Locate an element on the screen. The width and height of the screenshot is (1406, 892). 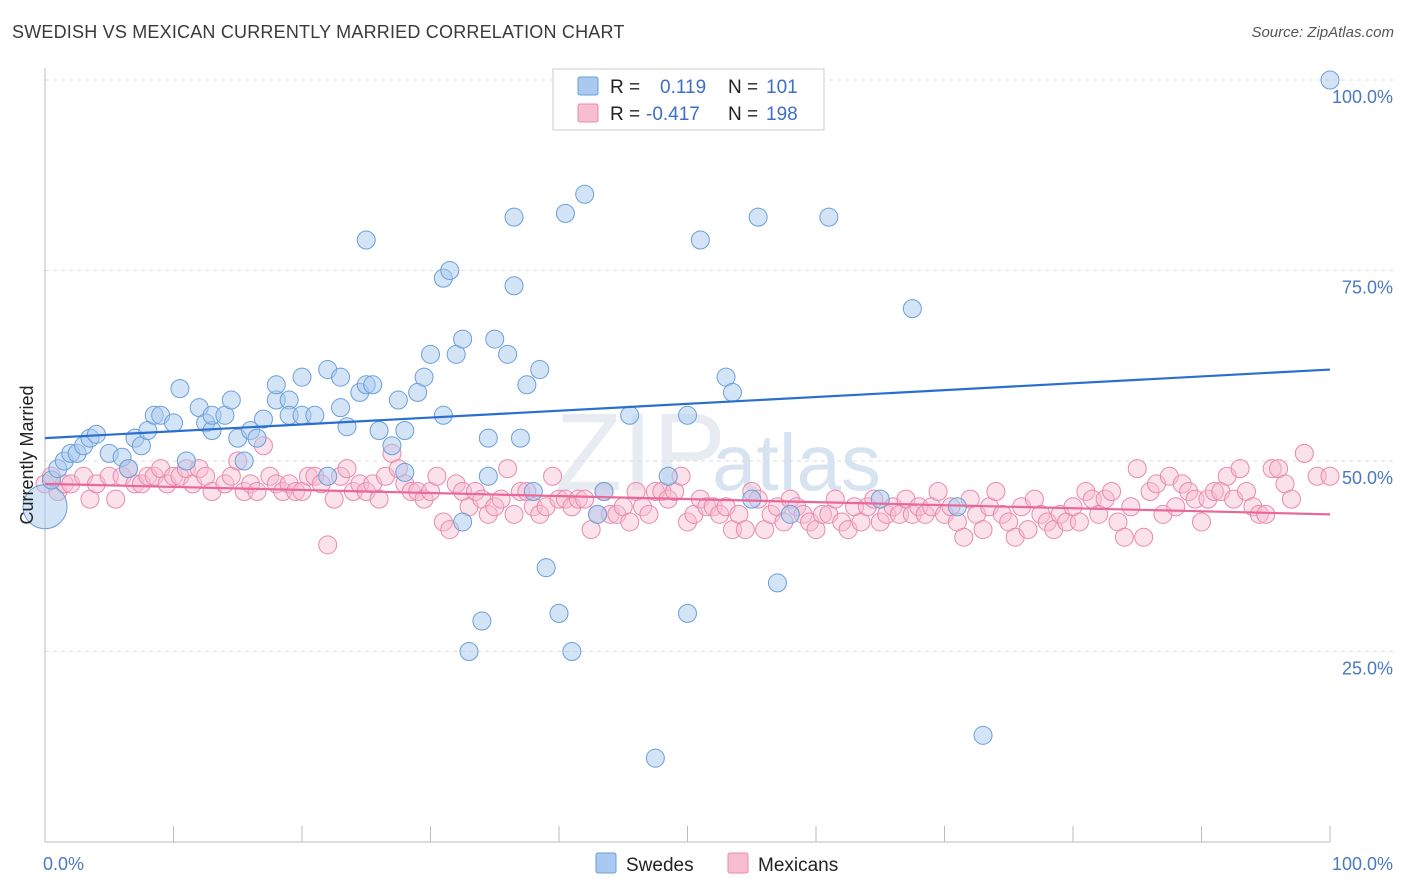
swedes-r-value: 0.119 is located at coordinates (683, 87).